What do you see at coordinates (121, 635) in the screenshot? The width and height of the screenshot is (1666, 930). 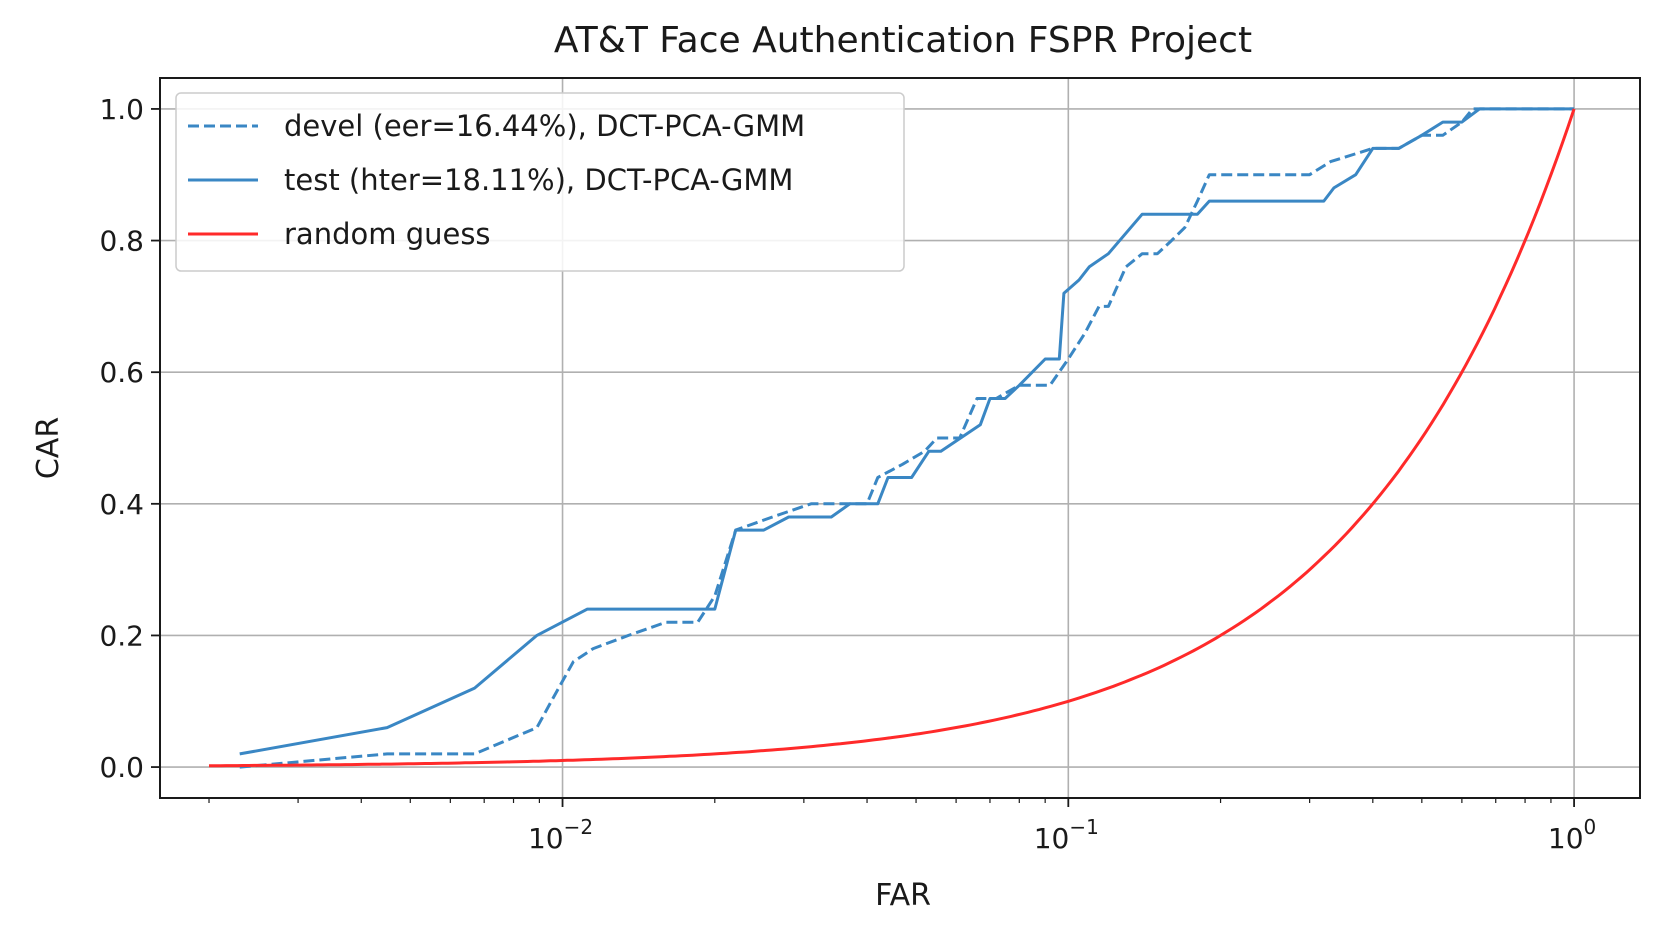 I see `y-tick-label: 0.2` at bounding box center [121, 635].